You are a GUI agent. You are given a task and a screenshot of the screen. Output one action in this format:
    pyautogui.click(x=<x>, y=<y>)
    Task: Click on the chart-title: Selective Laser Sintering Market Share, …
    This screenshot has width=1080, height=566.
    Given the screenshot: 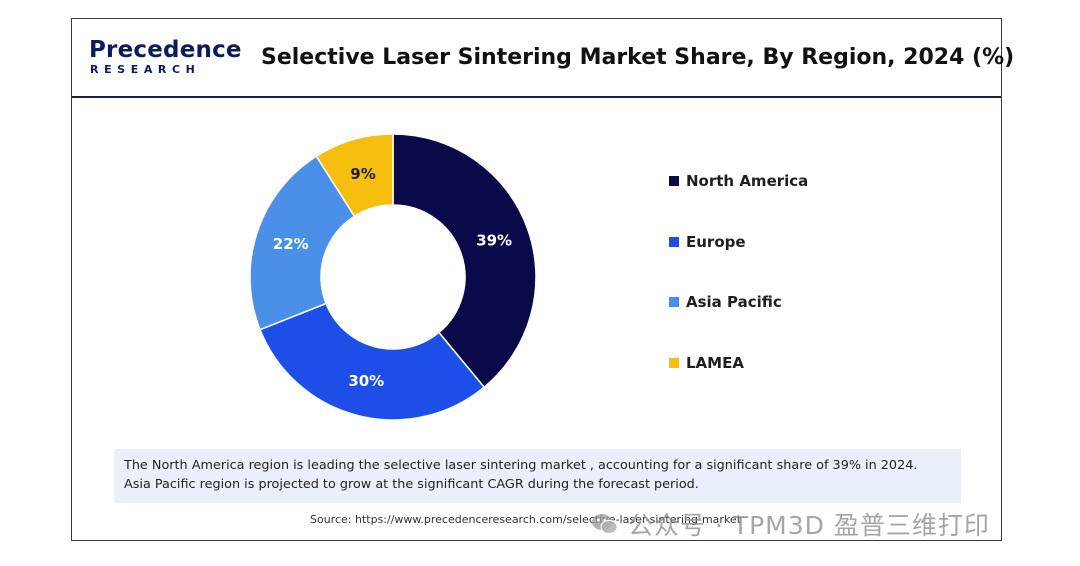 What is the action you would take?
    pyautogui.click(x=638, y=57)
    